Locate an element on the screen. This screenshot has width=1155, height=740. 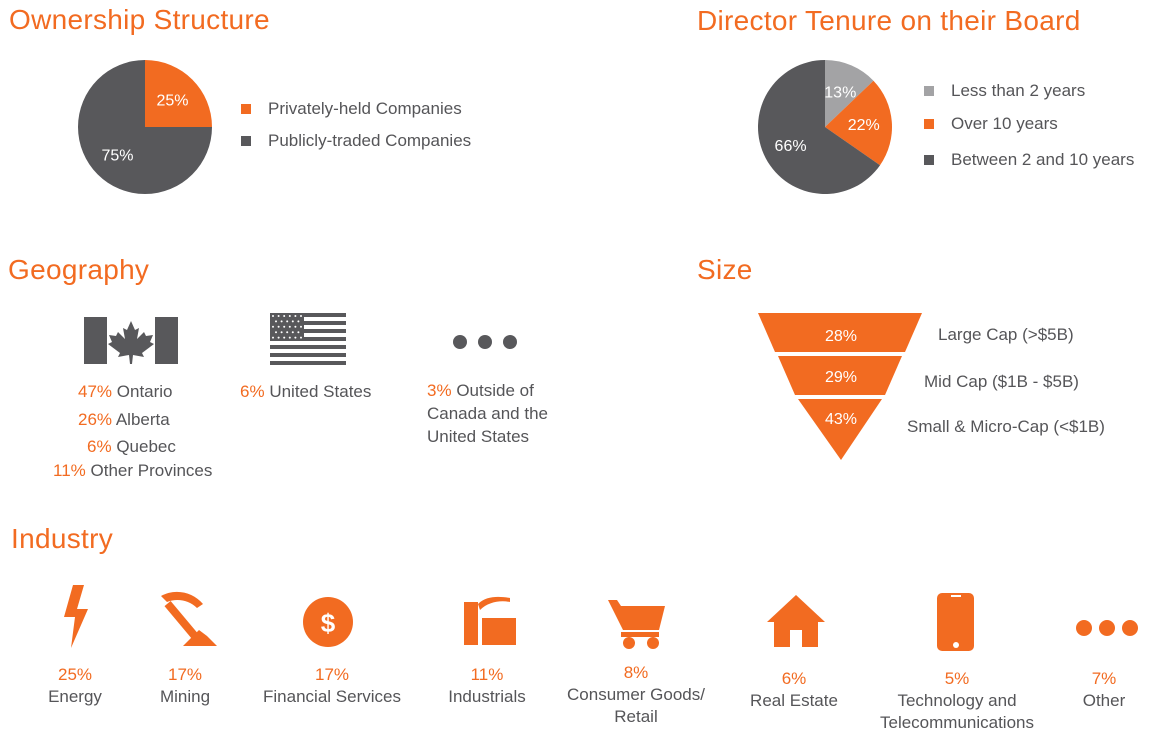
tenure-legend-less-2: Less than 2 years is located at coordinates (1004, 91).